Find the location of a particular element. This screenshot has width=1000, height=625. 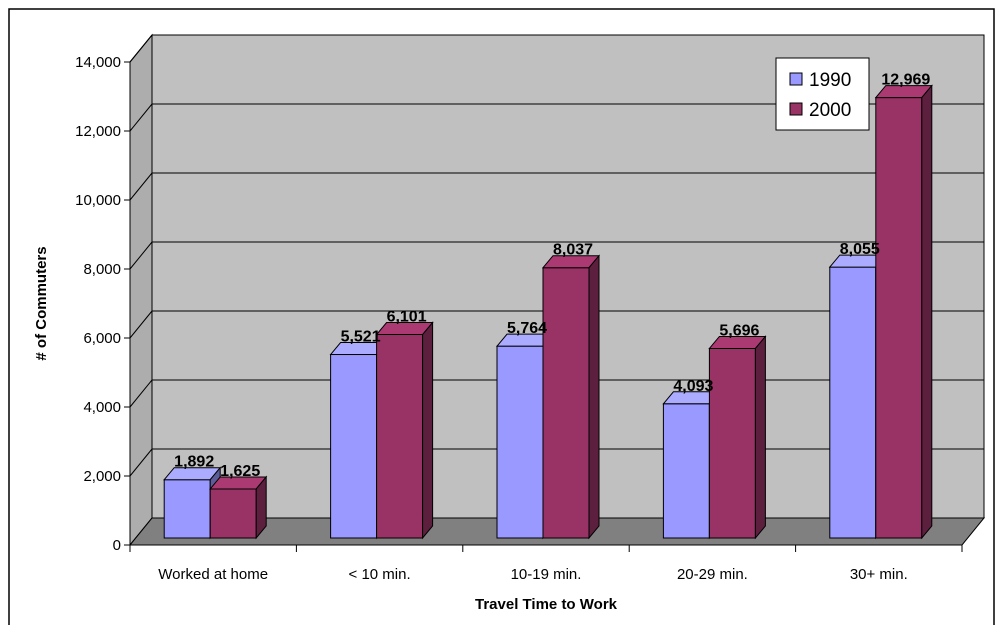

data-label: 8,055 is located at coordinates (860, 249).